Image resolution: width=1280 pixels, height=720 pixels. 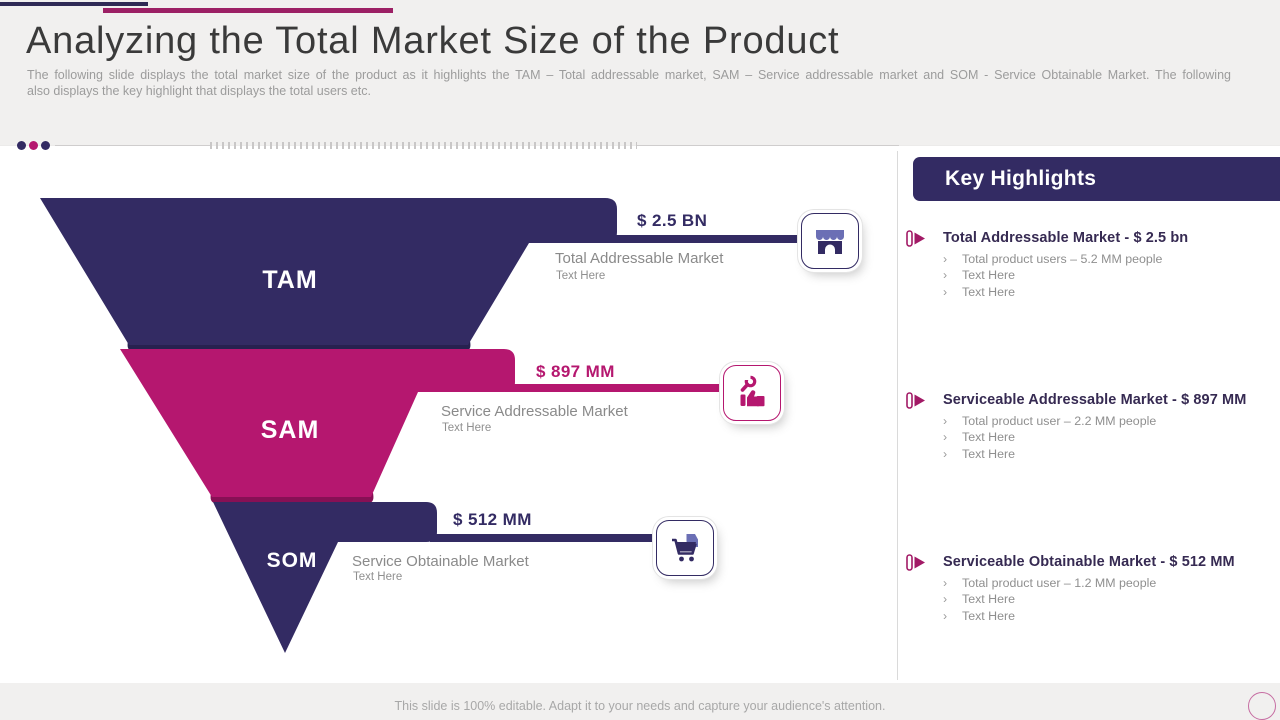 What do you see at coordinates (897, 415) in the screenshot?
I see `panel-divider-line` at bounding box center [897, 415].